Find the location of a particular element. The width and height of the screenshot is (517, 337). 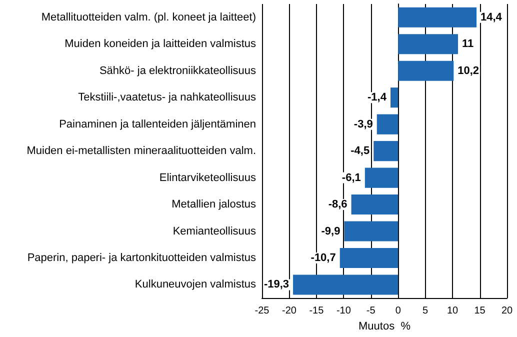

data-label: -10,7 is located at coordinates (323, 258).